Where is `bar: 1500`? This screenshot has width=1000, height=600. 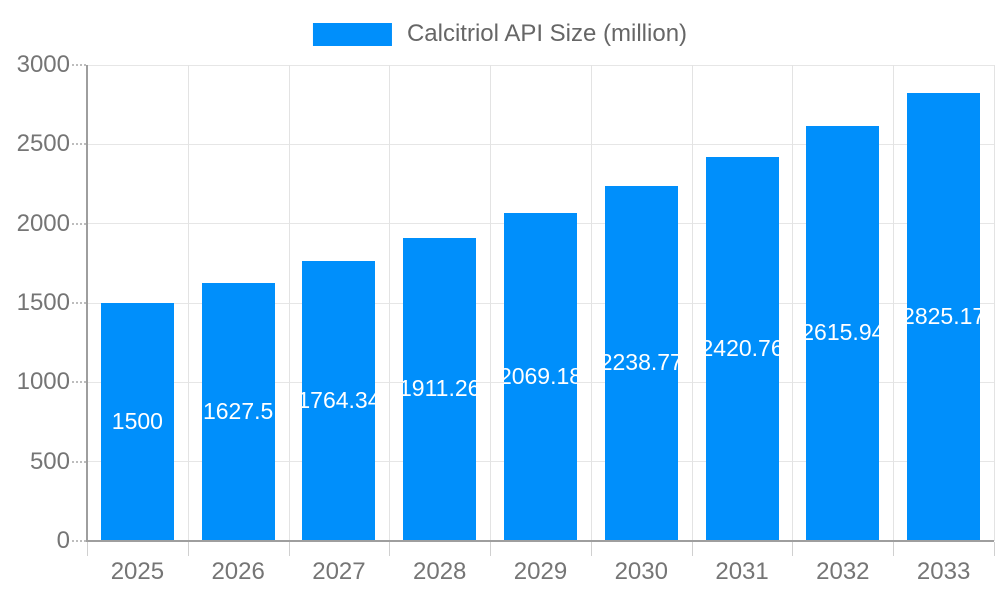 bar: 1500 is located at coordinates (137, 421).